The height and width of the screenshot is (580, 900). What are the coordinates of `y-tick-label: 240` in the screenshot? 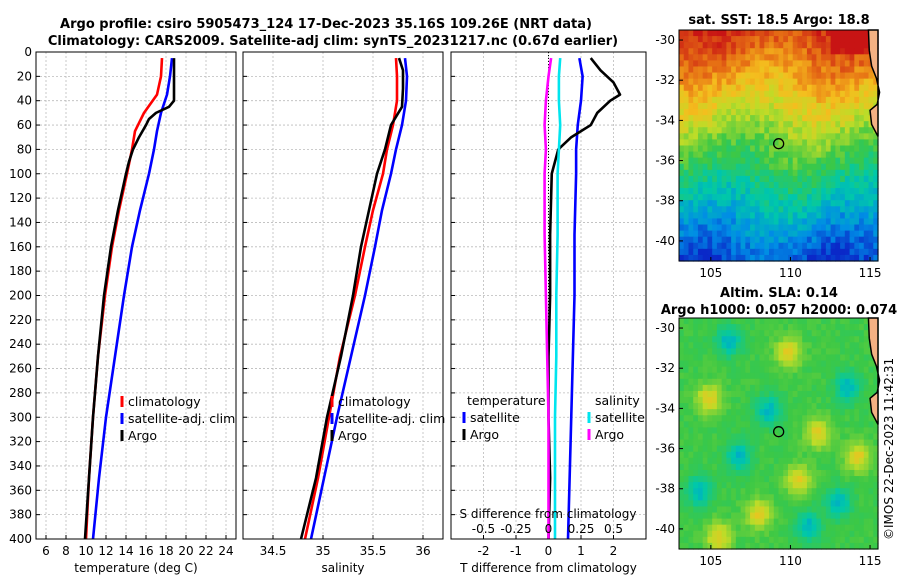 It's located at (20, 344).